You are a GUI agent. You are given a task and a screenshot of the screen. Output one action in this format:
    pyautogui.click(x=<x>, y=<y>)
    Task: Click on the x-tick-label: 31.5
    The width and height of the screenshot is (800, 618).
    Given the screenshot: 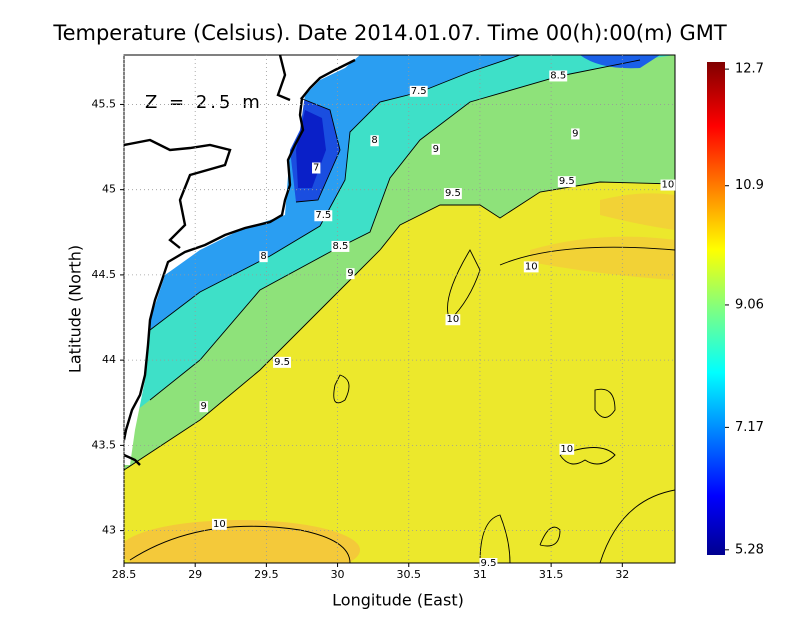 What is the action you would take?
    pyautogui.click(x=551, y=574)
    